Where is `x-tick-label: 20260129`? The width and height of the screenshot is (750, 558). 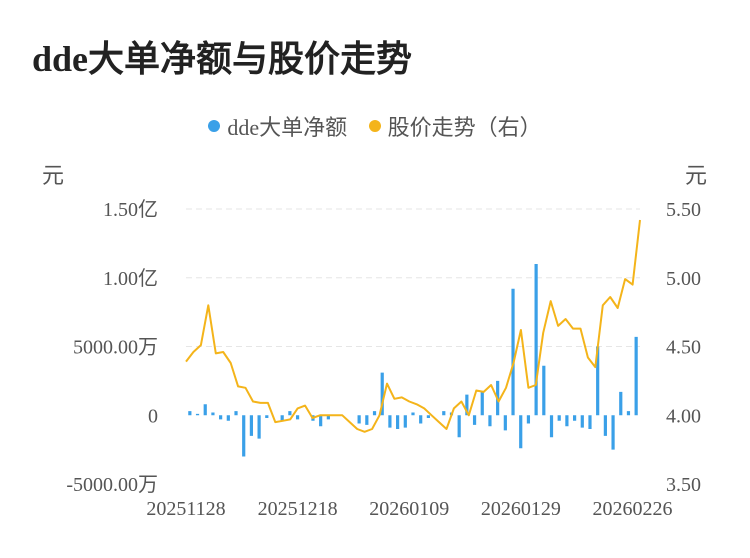
x-tick-label: 20260129 is located at coordinates (521, 509).